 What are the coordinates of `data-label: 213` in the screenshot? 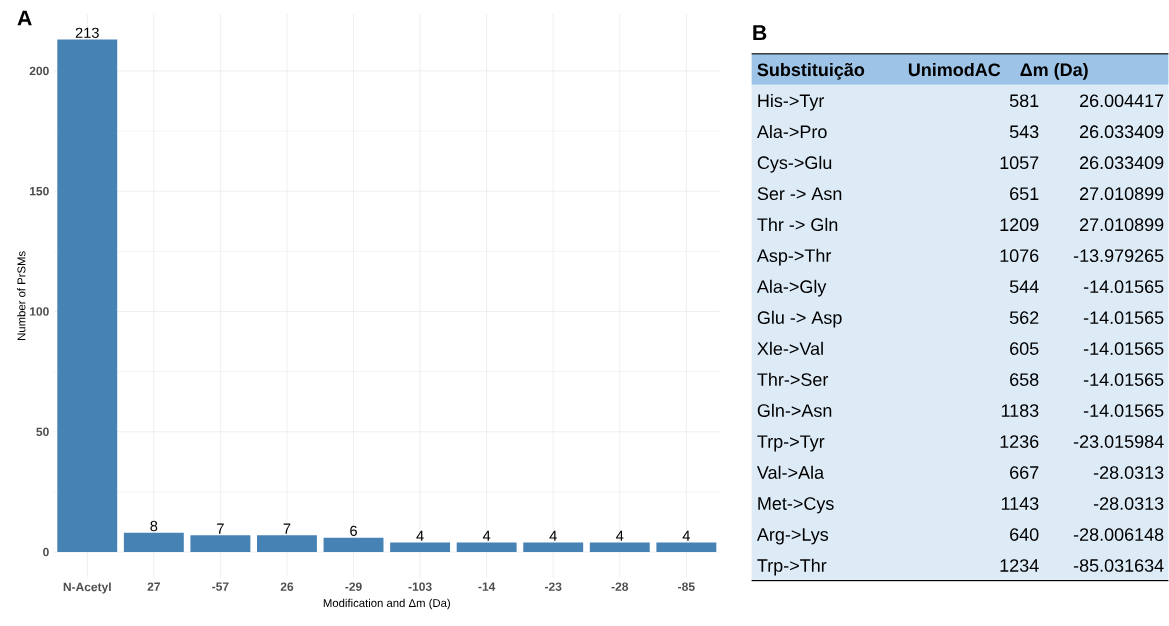 It's located at (87, 33).